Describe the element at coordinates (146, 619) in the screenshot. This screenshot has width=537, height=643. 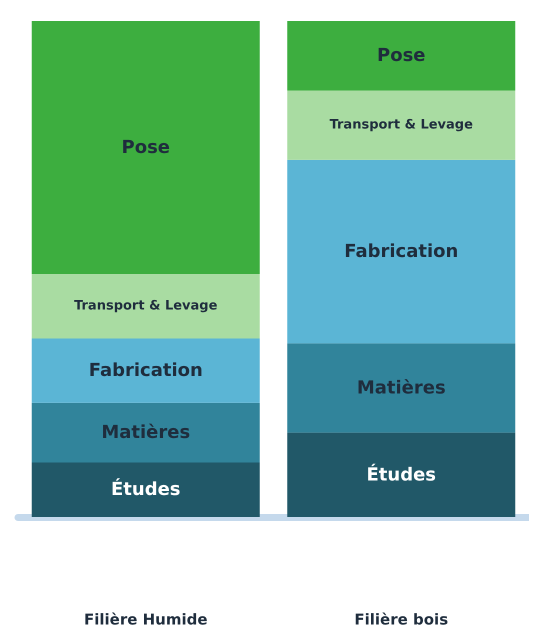
I see `x-tick-label: Filière Humide` at that location.